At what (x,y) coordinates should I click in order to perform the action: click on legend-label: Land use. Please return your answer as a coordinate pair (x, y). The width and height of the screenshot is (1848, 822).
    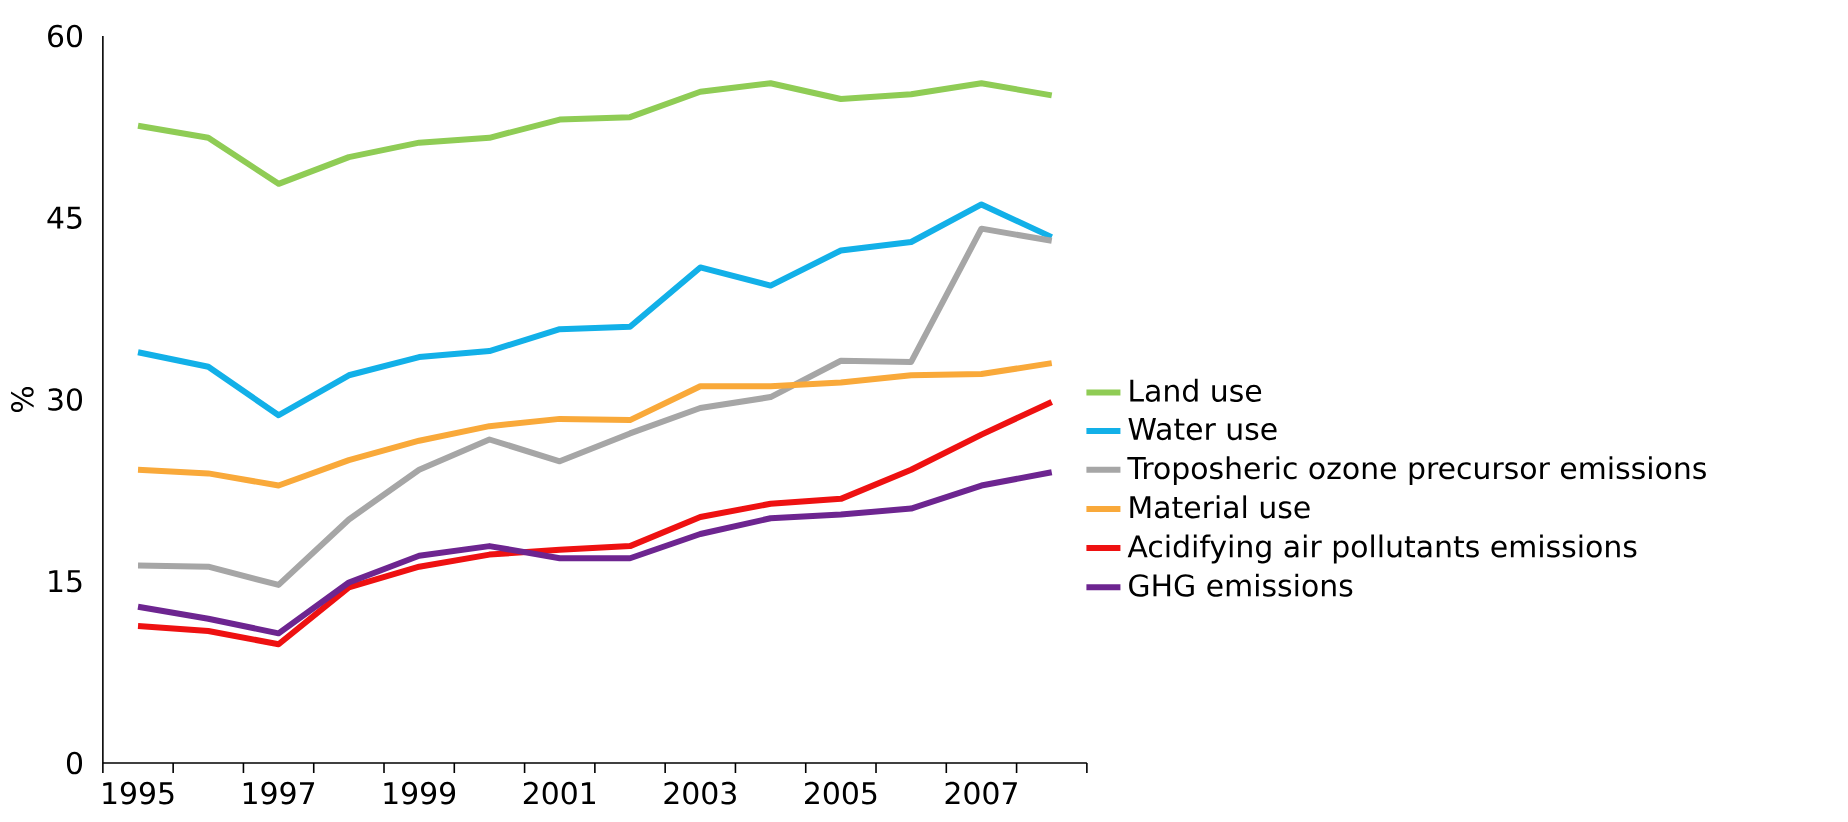
    Looking at the image, I should click on (1196, 390).